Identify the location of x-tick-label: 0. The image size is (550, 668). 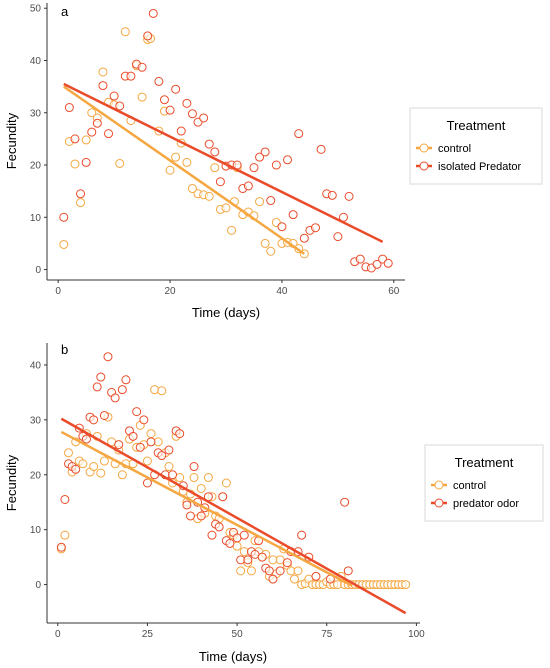
(58, 634).